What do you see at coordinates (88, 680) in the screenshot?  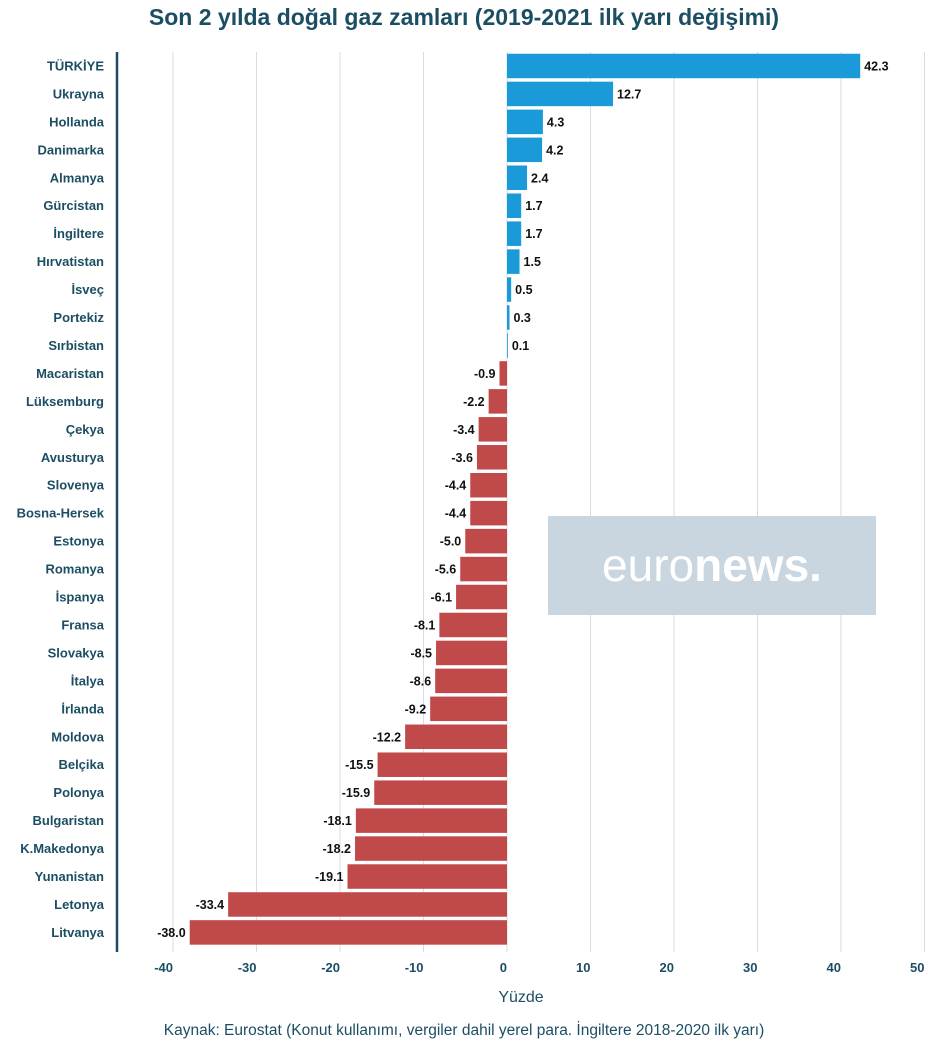 I see `category-label: İtalya` at bounding box center [88, 680].